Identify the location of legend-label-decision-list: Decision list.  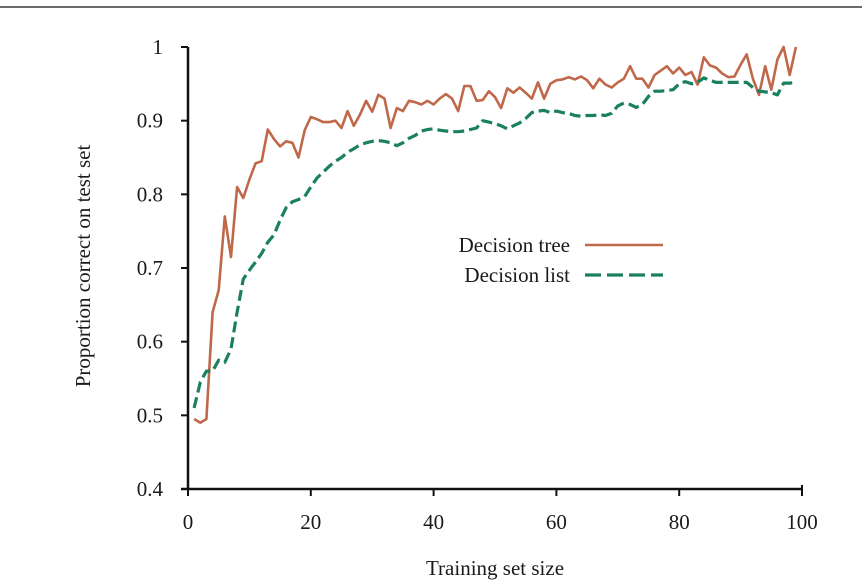
(517, 275).